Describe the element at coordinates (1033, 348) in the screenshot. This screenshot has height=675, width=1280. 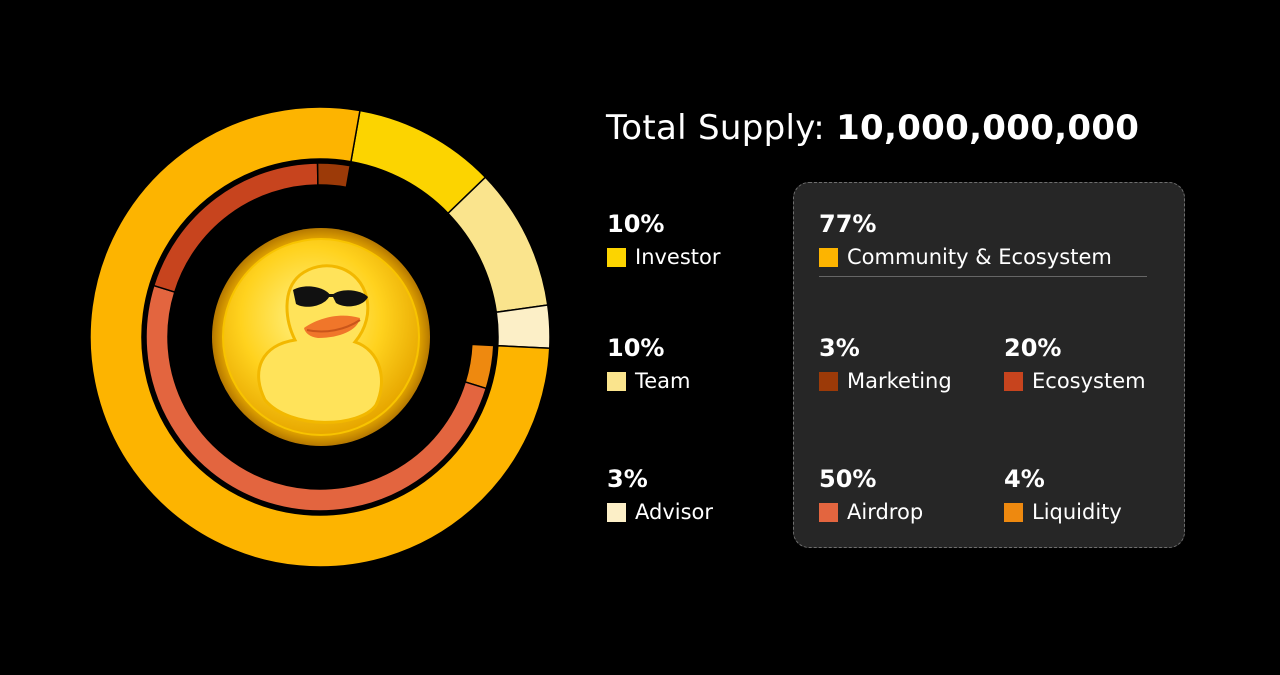
I see `legend-ecosystem-percent: 20%` at that location.